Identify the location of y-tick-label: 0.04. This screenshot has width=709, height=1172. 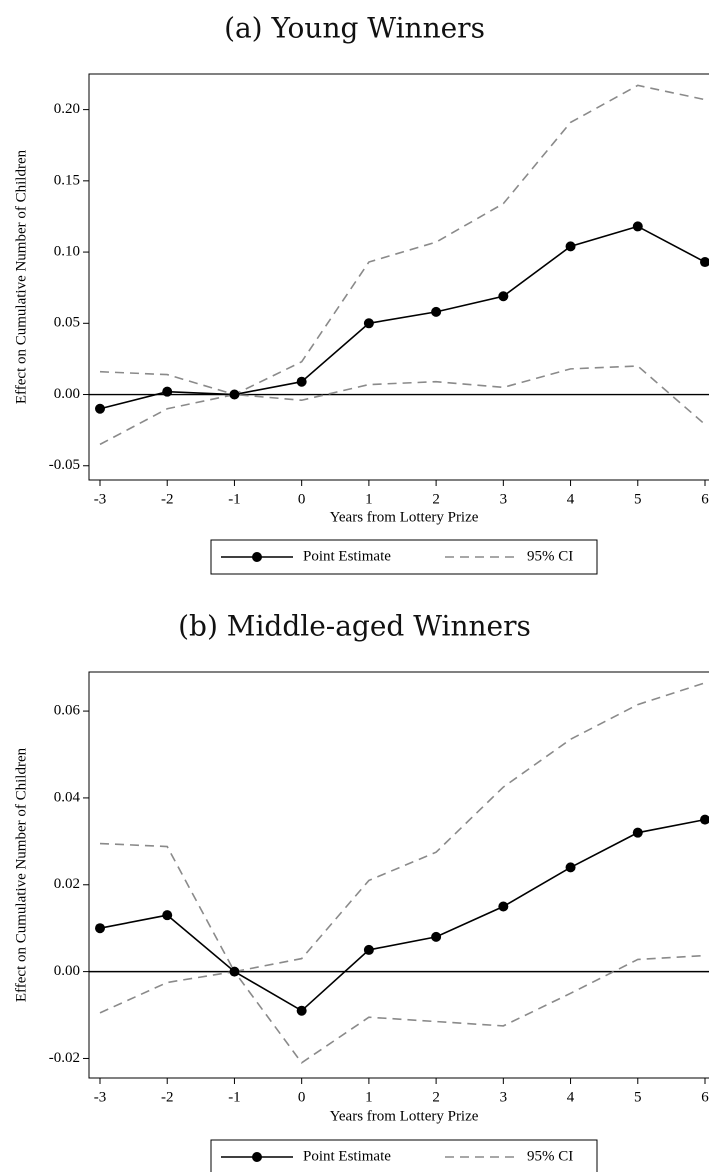
(67, 797).